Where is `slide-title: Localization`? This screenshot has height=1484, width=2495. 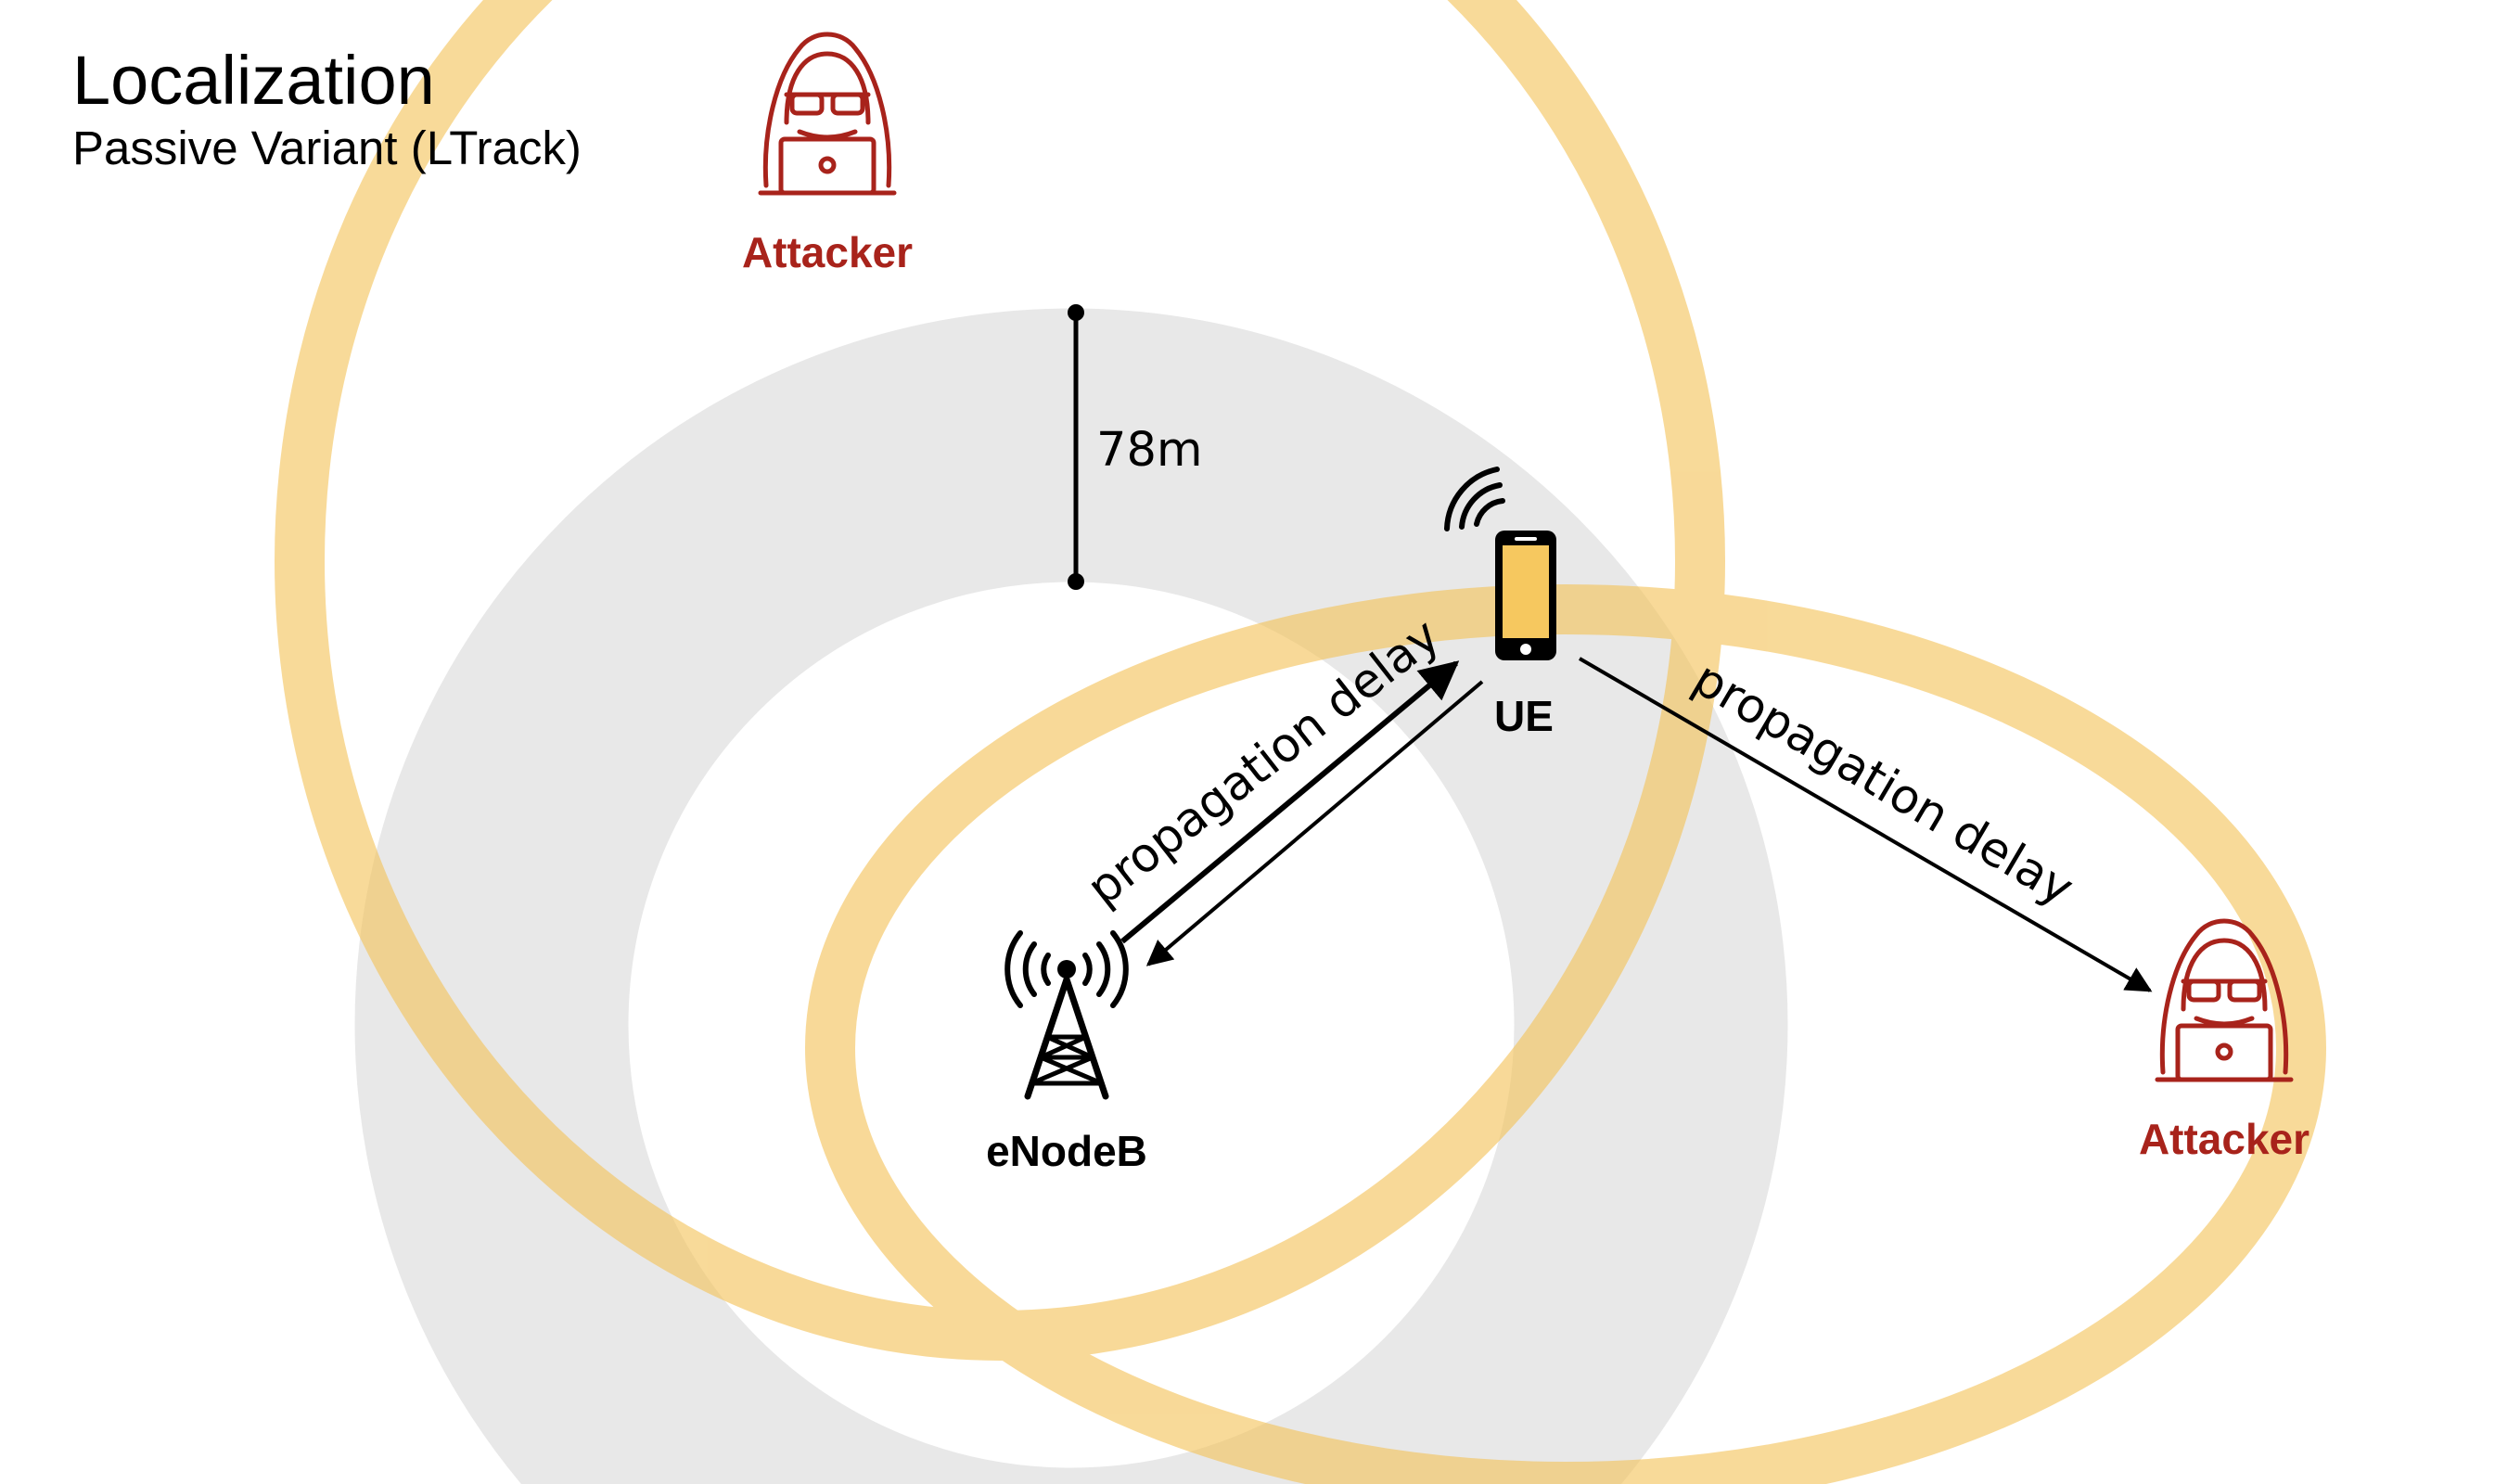
slide-title: Localization is located at coordinates (254, 80).